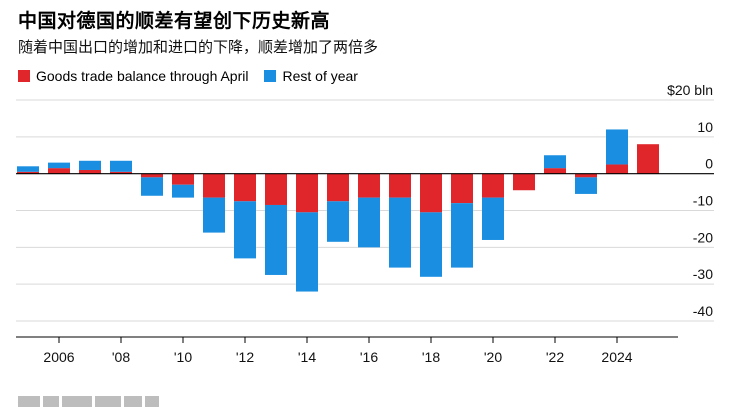 The height and width of the screenshot is (419, 732). Describe the element at coordinates (198, 47) in the screenshot. I see `chart-subtitle: 随着中国出口的增加和进口的下降，顺差增加了两倍多` at that location.